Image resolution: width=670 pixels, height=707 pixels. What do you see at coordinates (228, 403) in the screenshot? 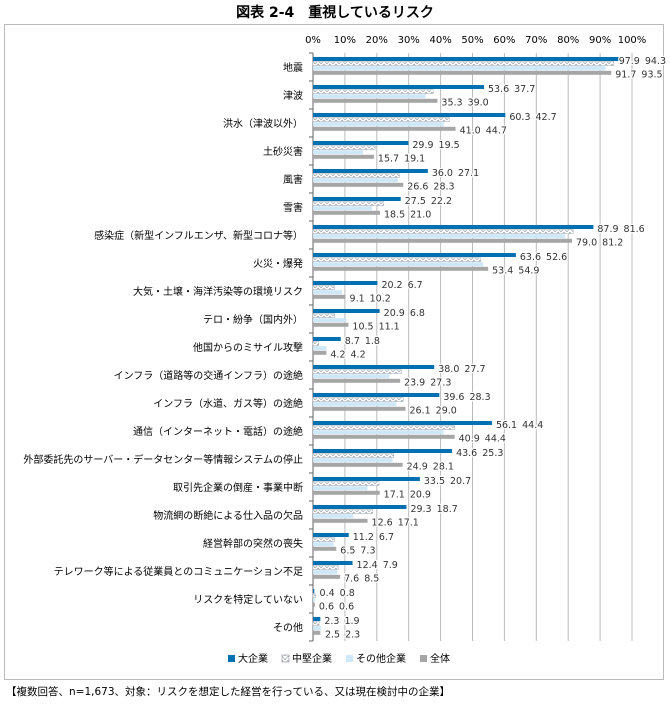
I see `category-label: インフラ（水道、ガス等）の途絶` at bounding box center [228, 403].